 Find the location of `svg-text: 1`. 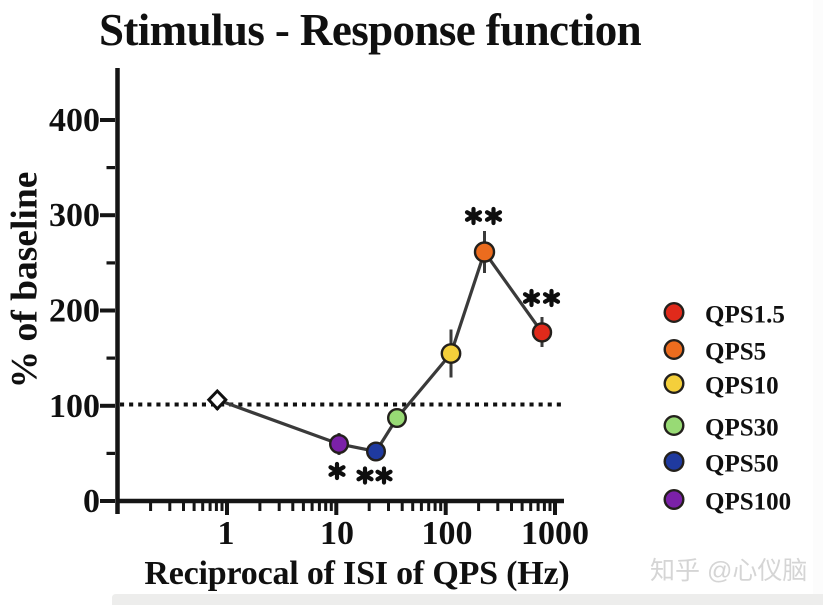

svg-text: 1 is located at coordinates (226, 533).